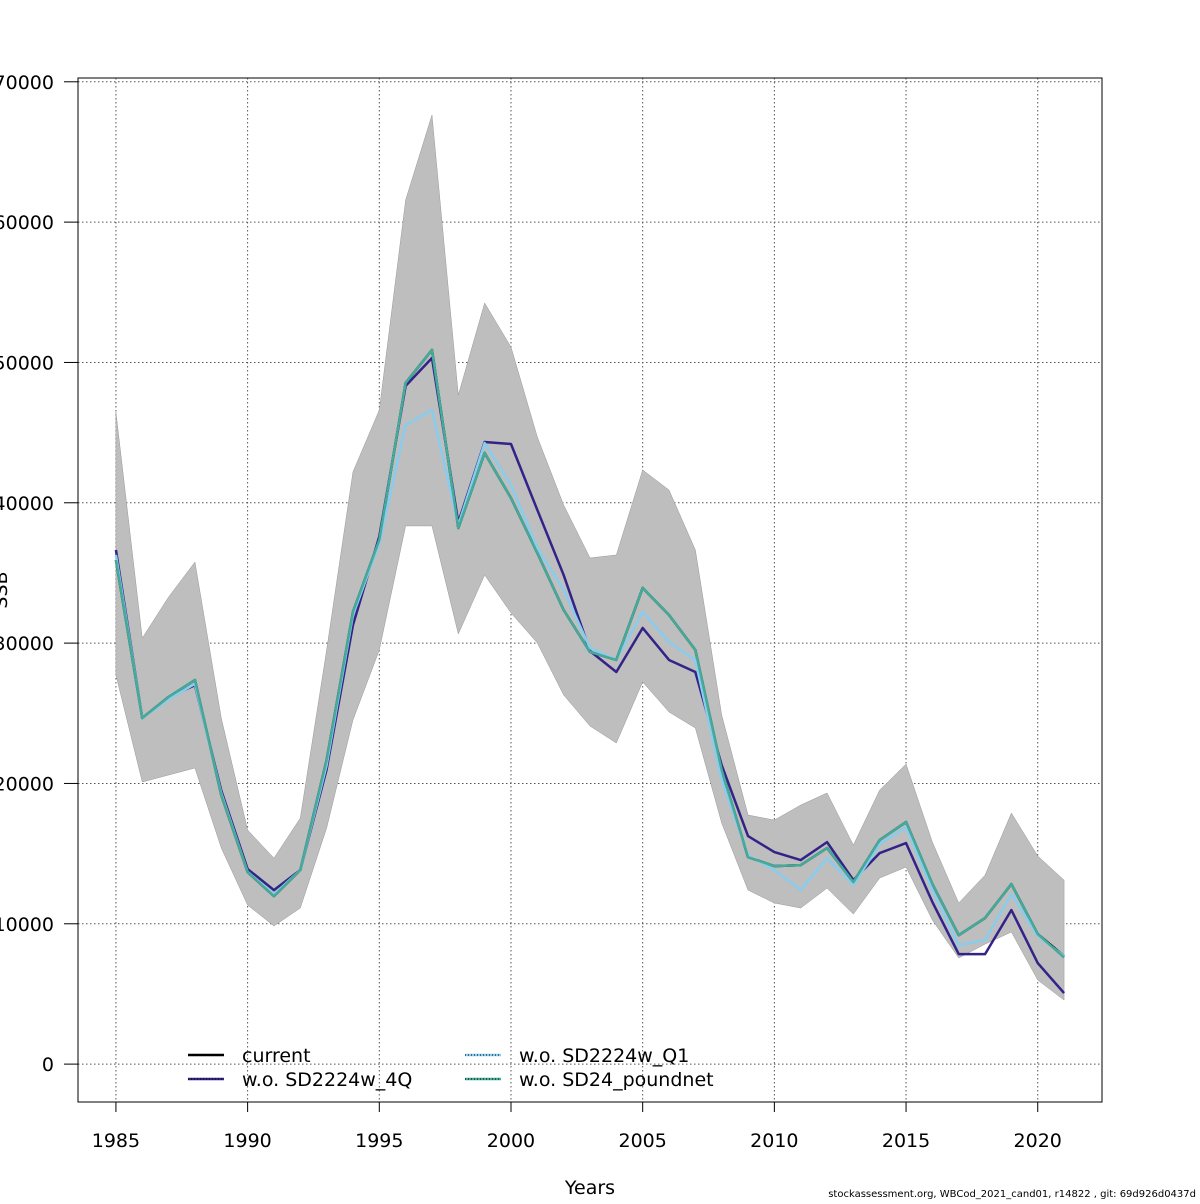  I want to click on x-tick-label: 2005, so click(642, 1141).